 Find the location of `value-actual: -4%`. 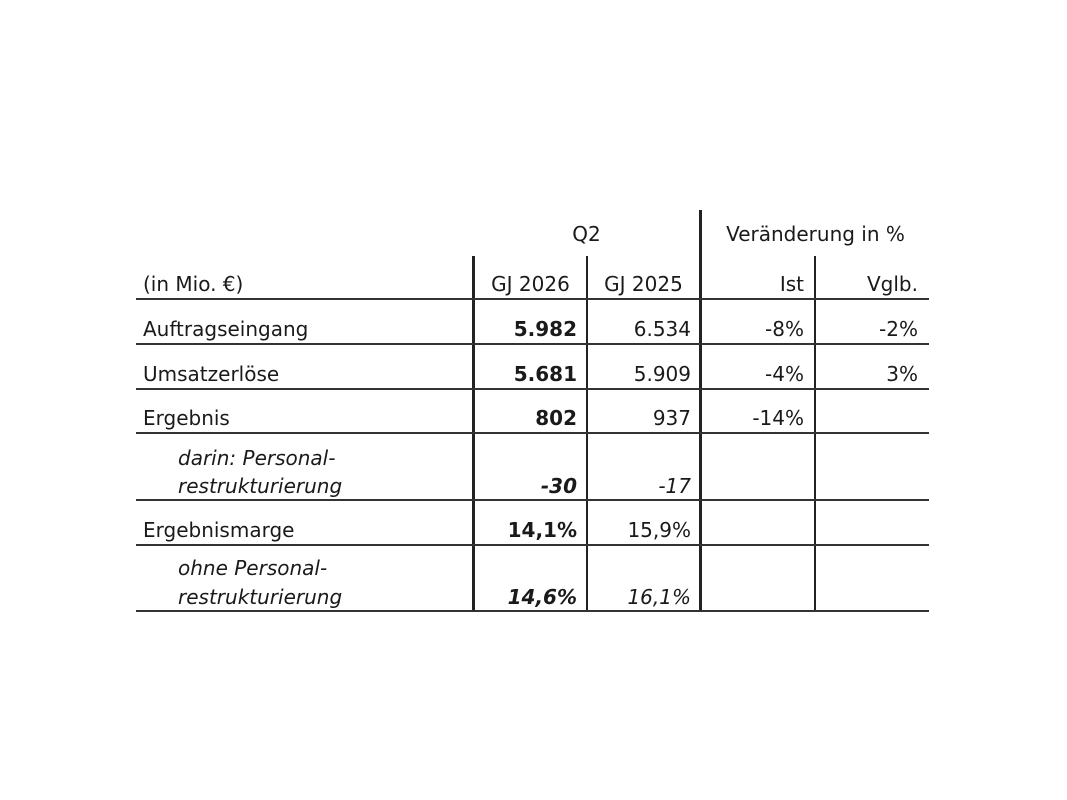

value-actual: -4% is located at coordinates (784, 374).